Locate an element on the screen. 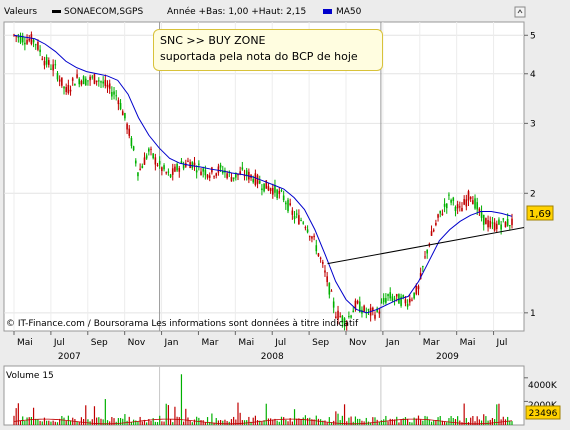  annotation-line-1: SNC >> BUY ZONE is located at coordinates (213, 40).